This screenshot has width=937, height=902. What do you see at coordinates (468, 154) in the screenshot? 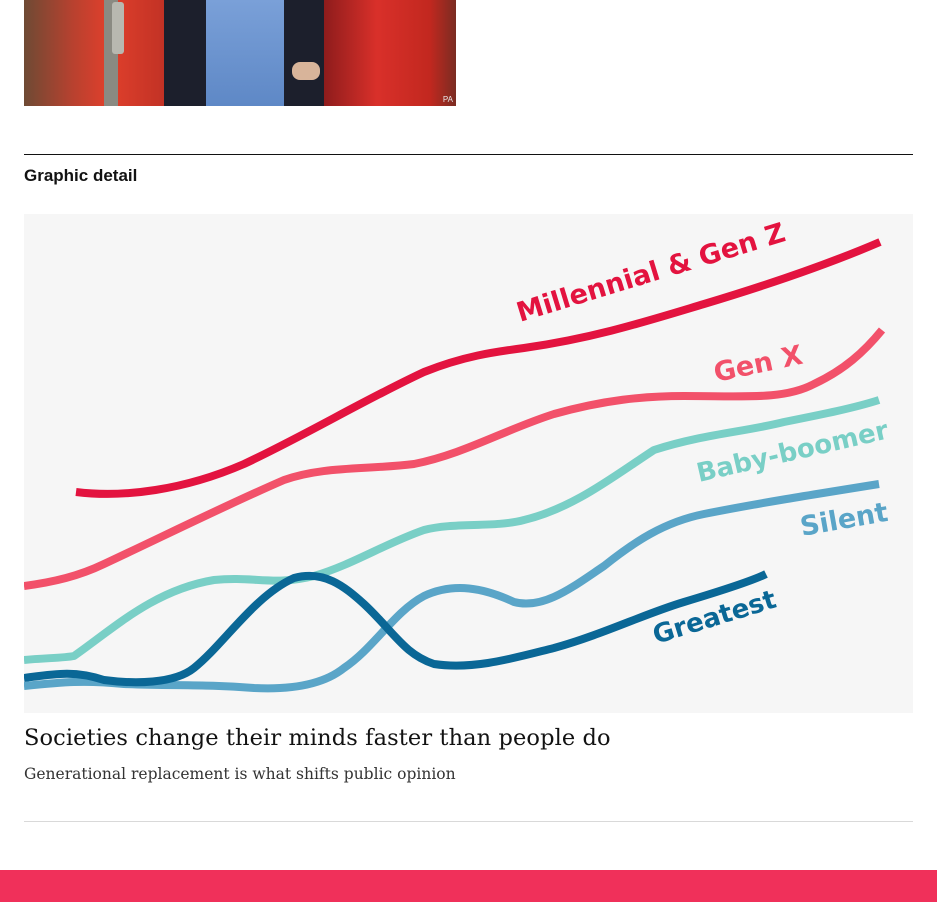
I see `section-divider` at bounding box center [468, 154].